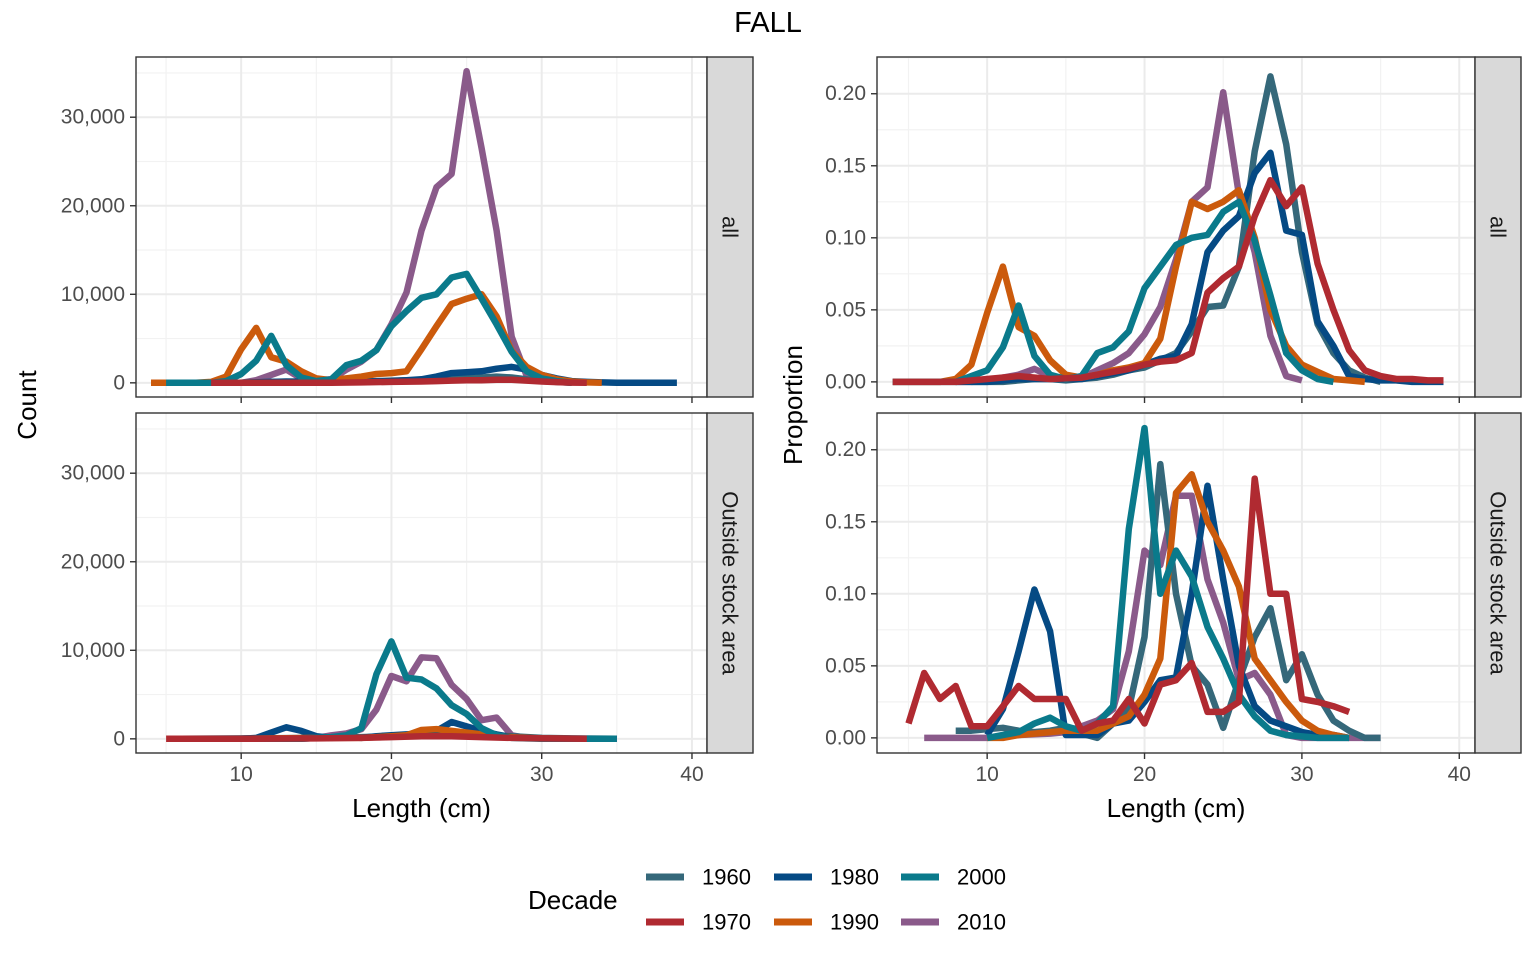  Describe the element at coordinates (27, 405) in the screenshot. I see `y-axis-title-count: Count` at that location.